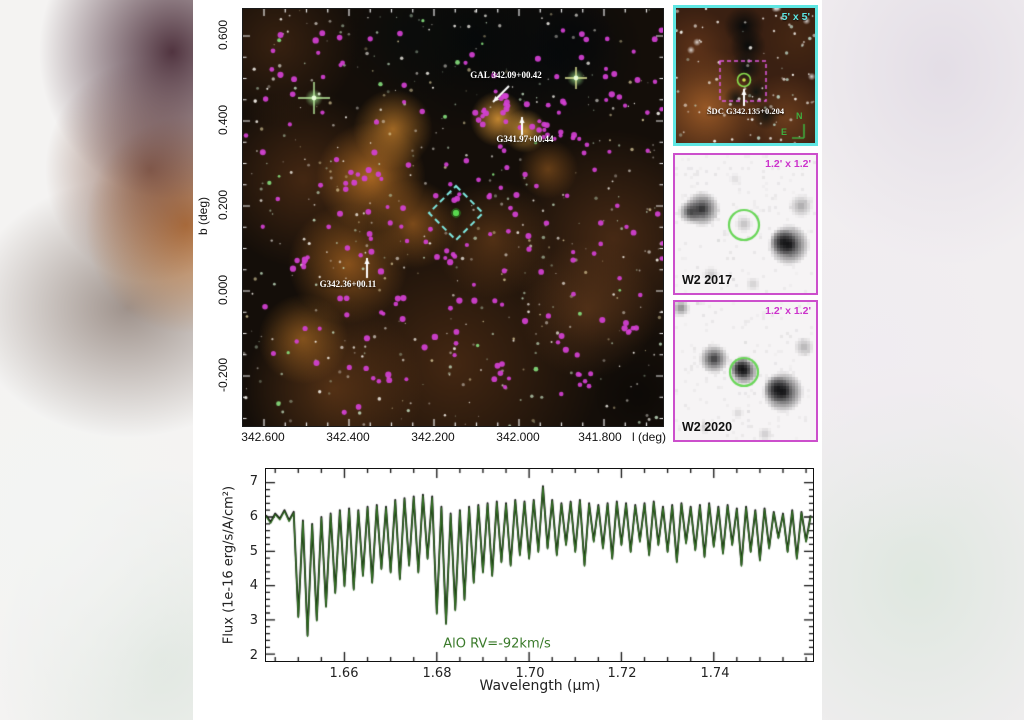 The height and width of the screenshot is (720, 1024). I want to click on spectrum-y-tick-label: 6, so click(253, 516).